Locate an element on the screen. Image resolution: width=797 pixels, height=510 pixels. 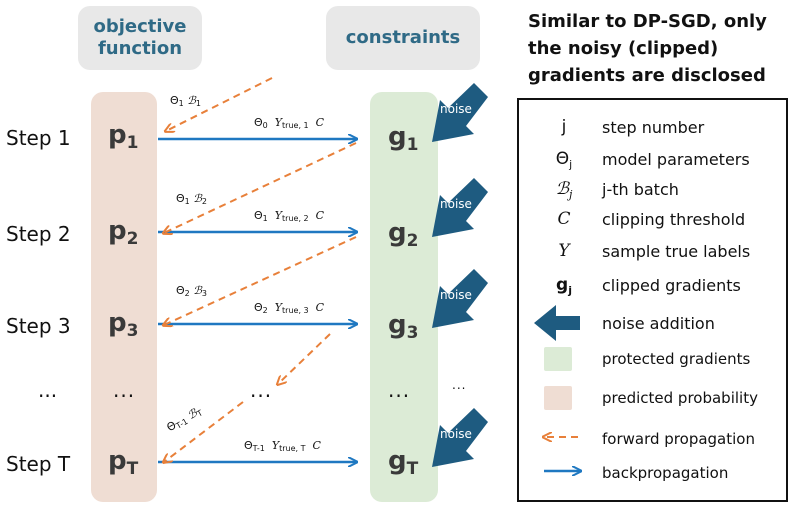
legend-row-predicted: predicted probability is located at coordinates (652, 398).